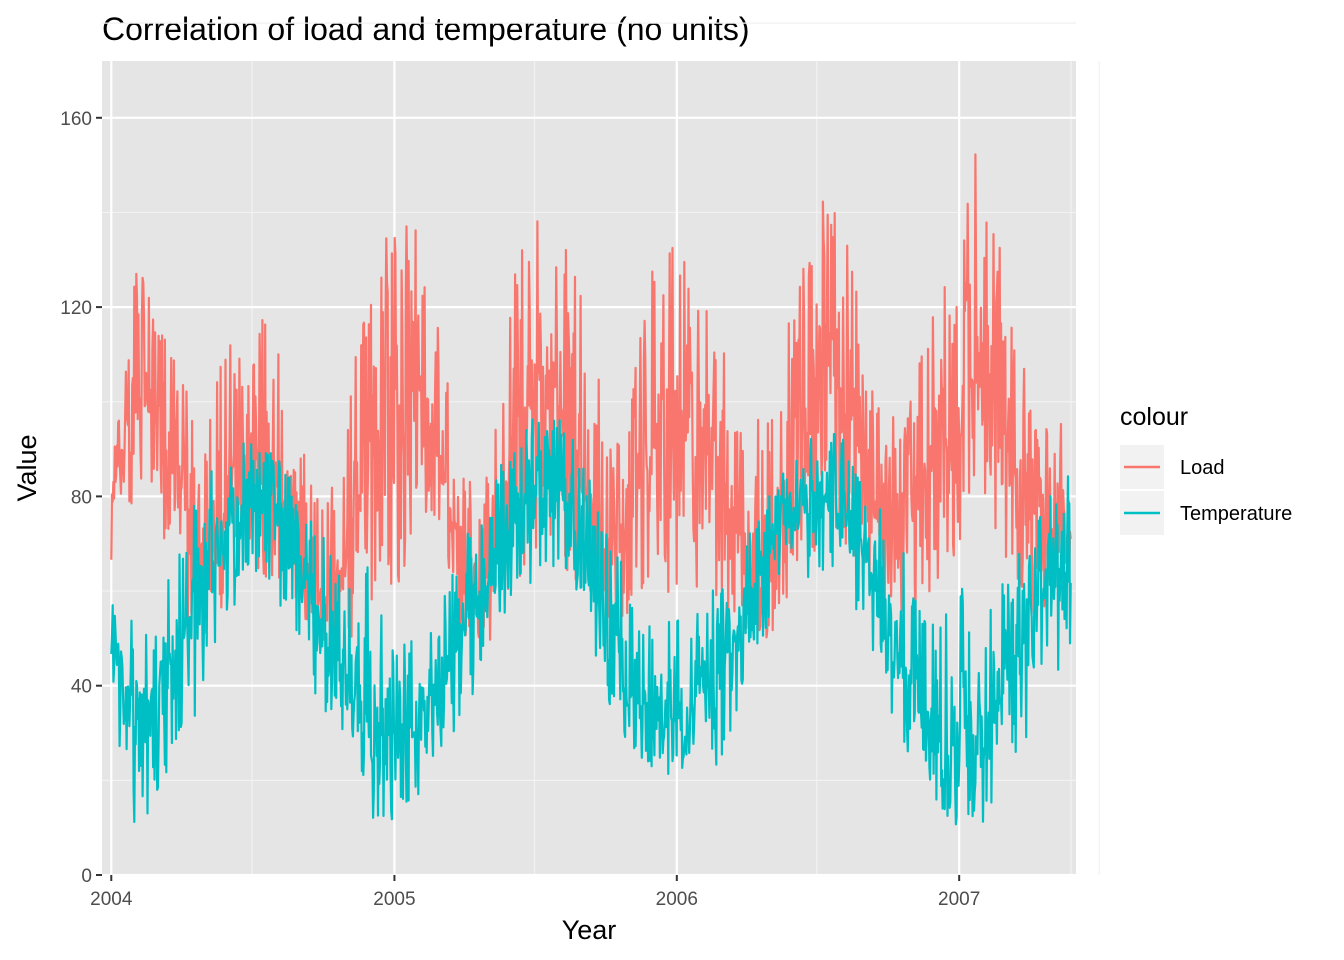  Describe the element at coordinates (1202, 468) in the screenshot. I see `legend-label-load: Load` at that location.